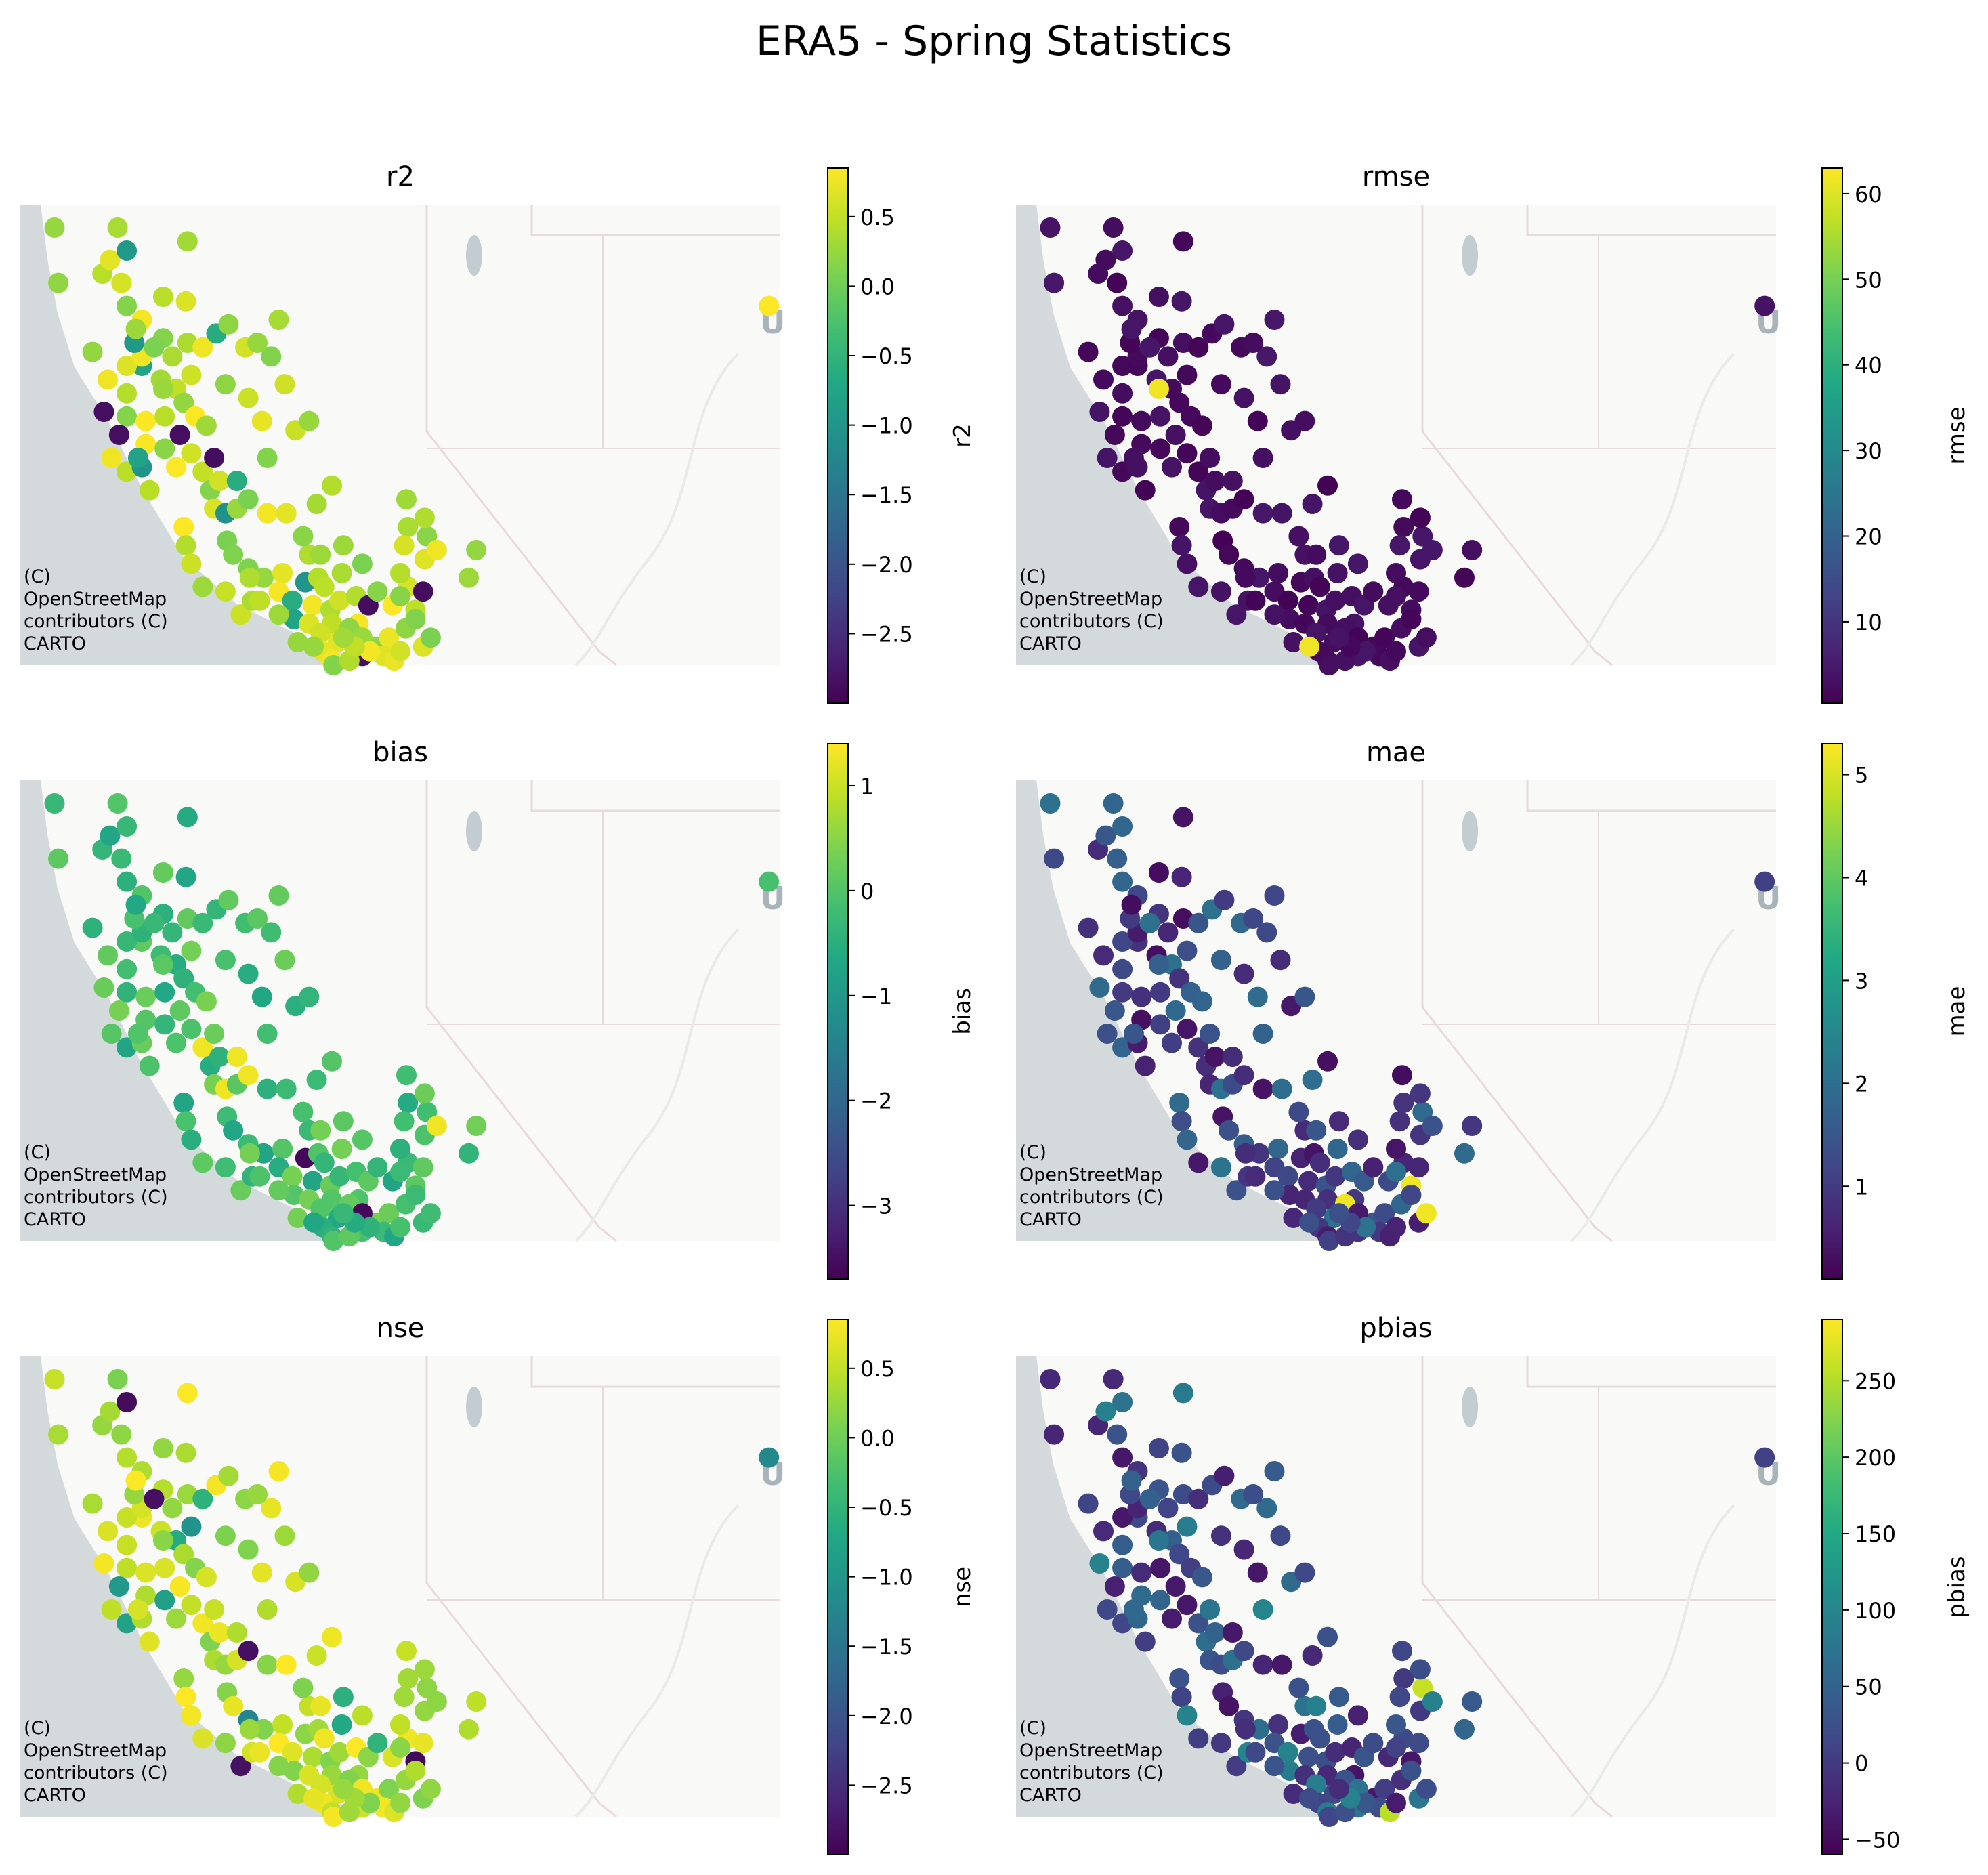  What do you see at coordinates (96, 1197) in the screenshot?
I see `attribution-line: contributors (C)` at bounding box center [96, 1197].